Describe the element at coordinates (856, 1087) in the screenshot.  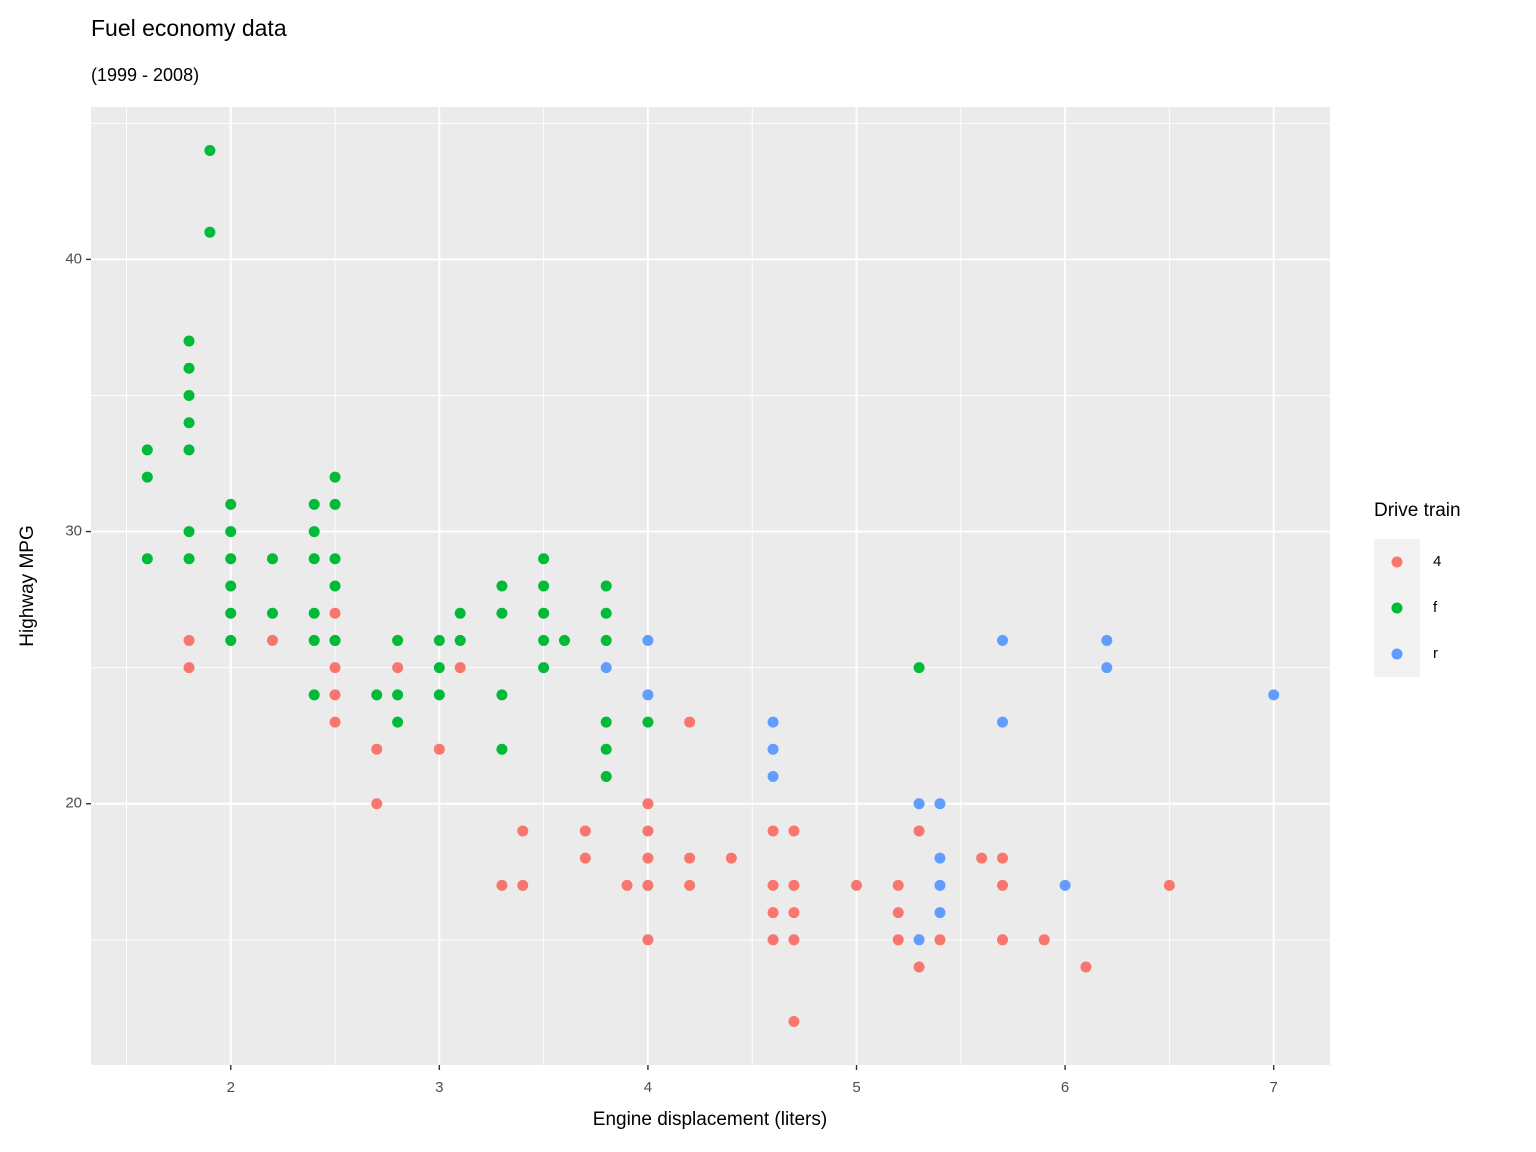
I see `x-tick-label: 5` at that location.